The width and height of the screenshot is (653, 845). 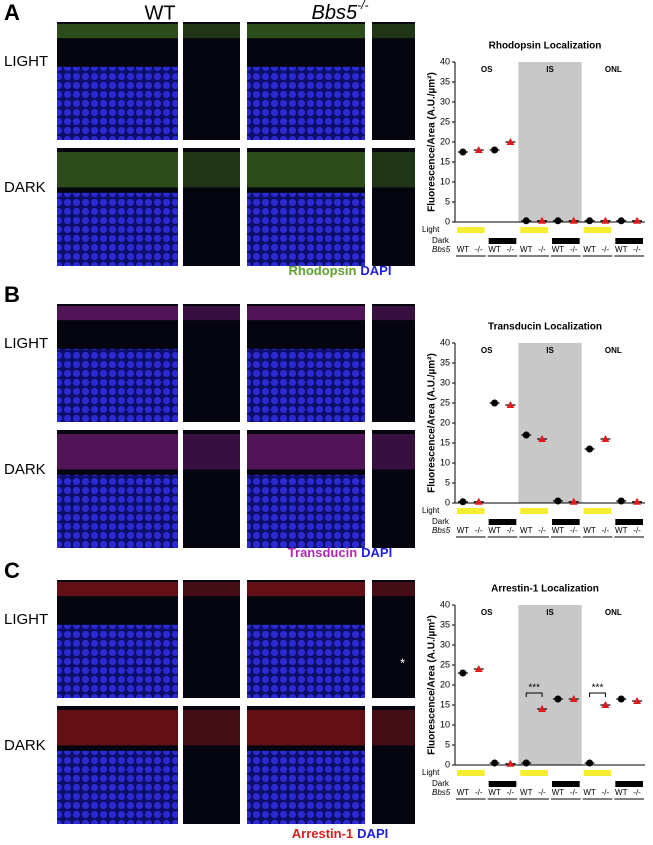 What do you see at coordinates (322, 833) in the screenshot?
I see `stain-name: Arrestin-1` at bounding box center [322, 833].